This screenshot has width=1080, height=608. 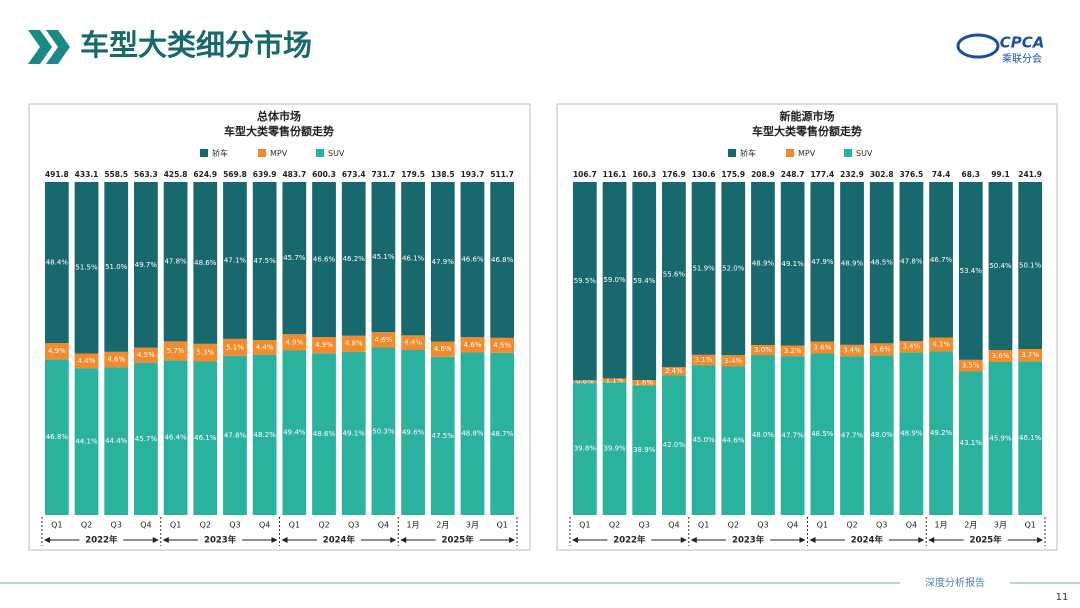 What do you see at coordinates (793, 351) in the screenshot?
I see `value-label: 3.2%` at bounding box center [793, 351].